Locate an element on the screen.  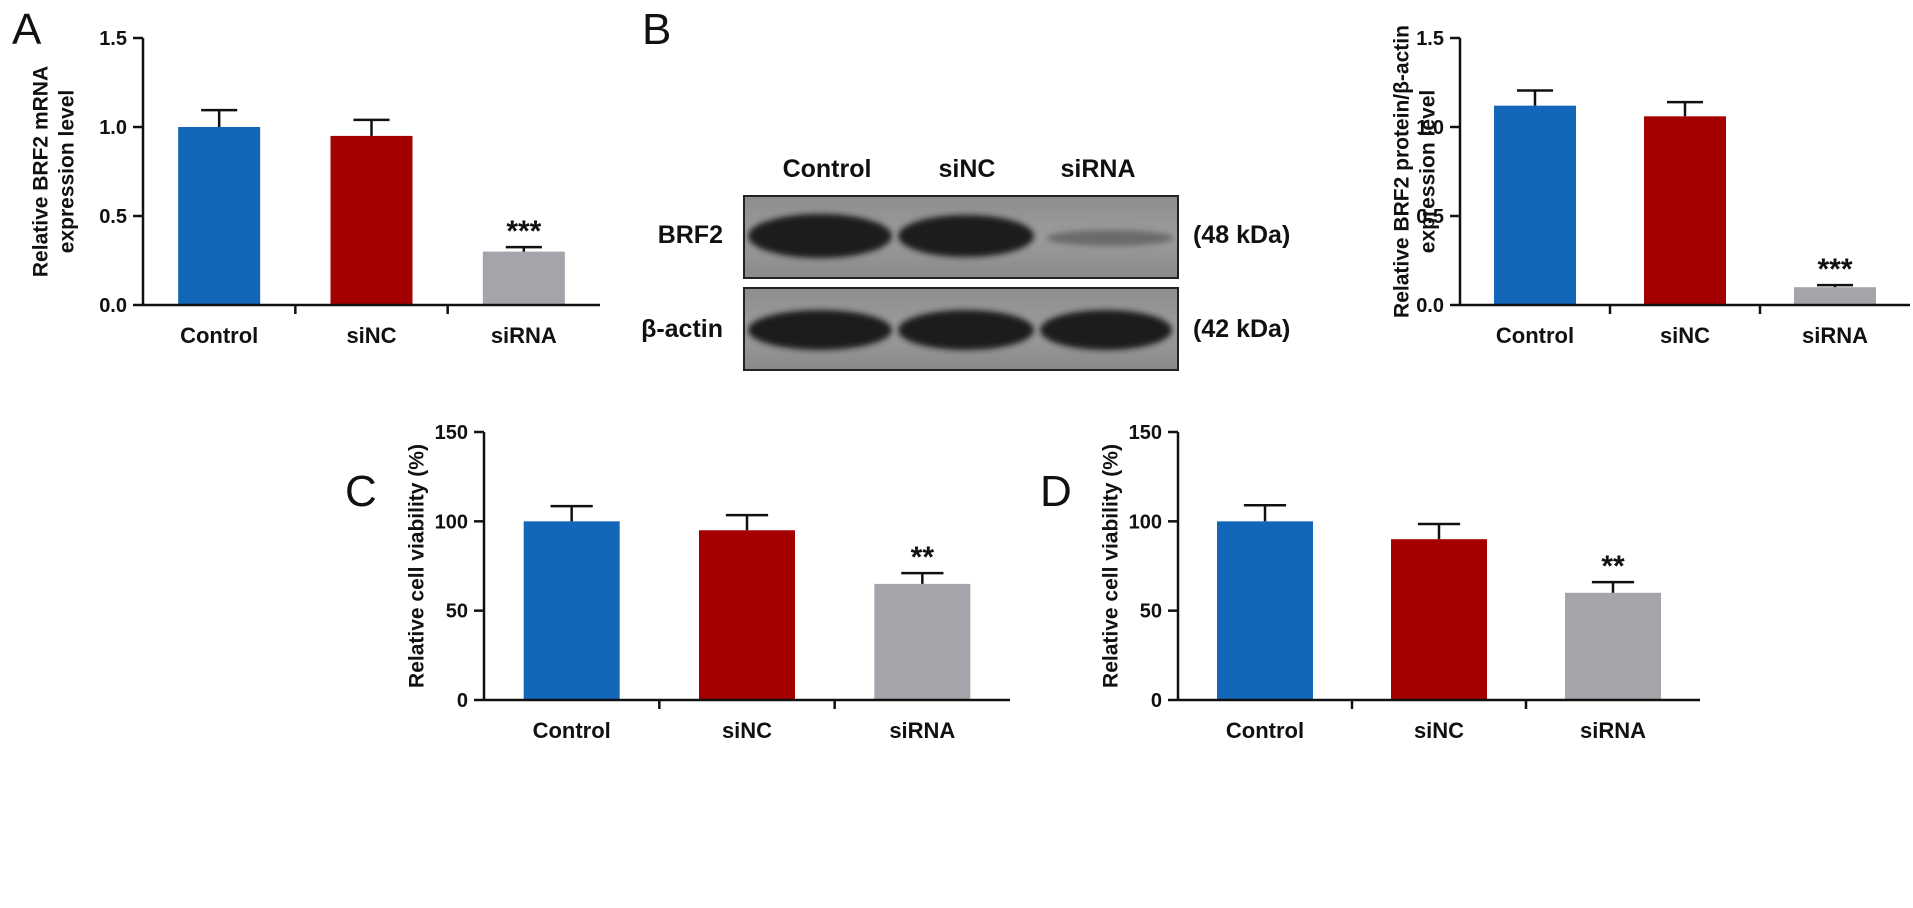
y-axis-label: Relative BRF2 mRNA expression level is located at coordinates (54, 171).